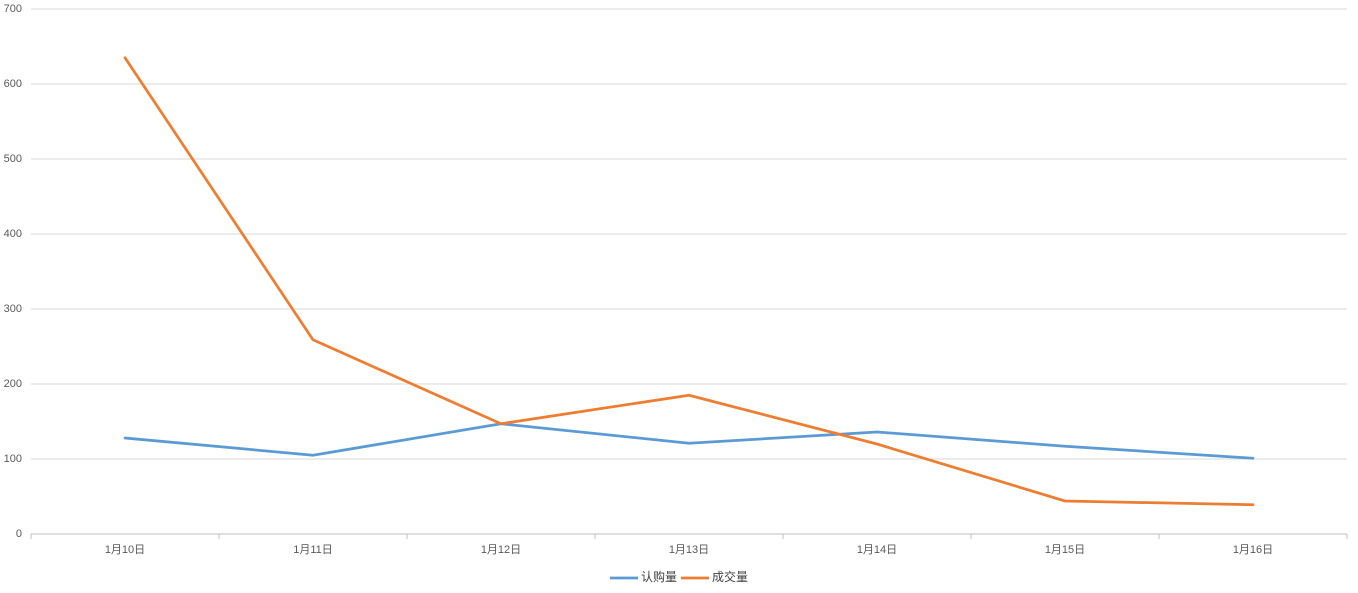 The height and width of the screenshot is (593, 1358). I want to click on y-tick-label: 300, so click(13, 309).